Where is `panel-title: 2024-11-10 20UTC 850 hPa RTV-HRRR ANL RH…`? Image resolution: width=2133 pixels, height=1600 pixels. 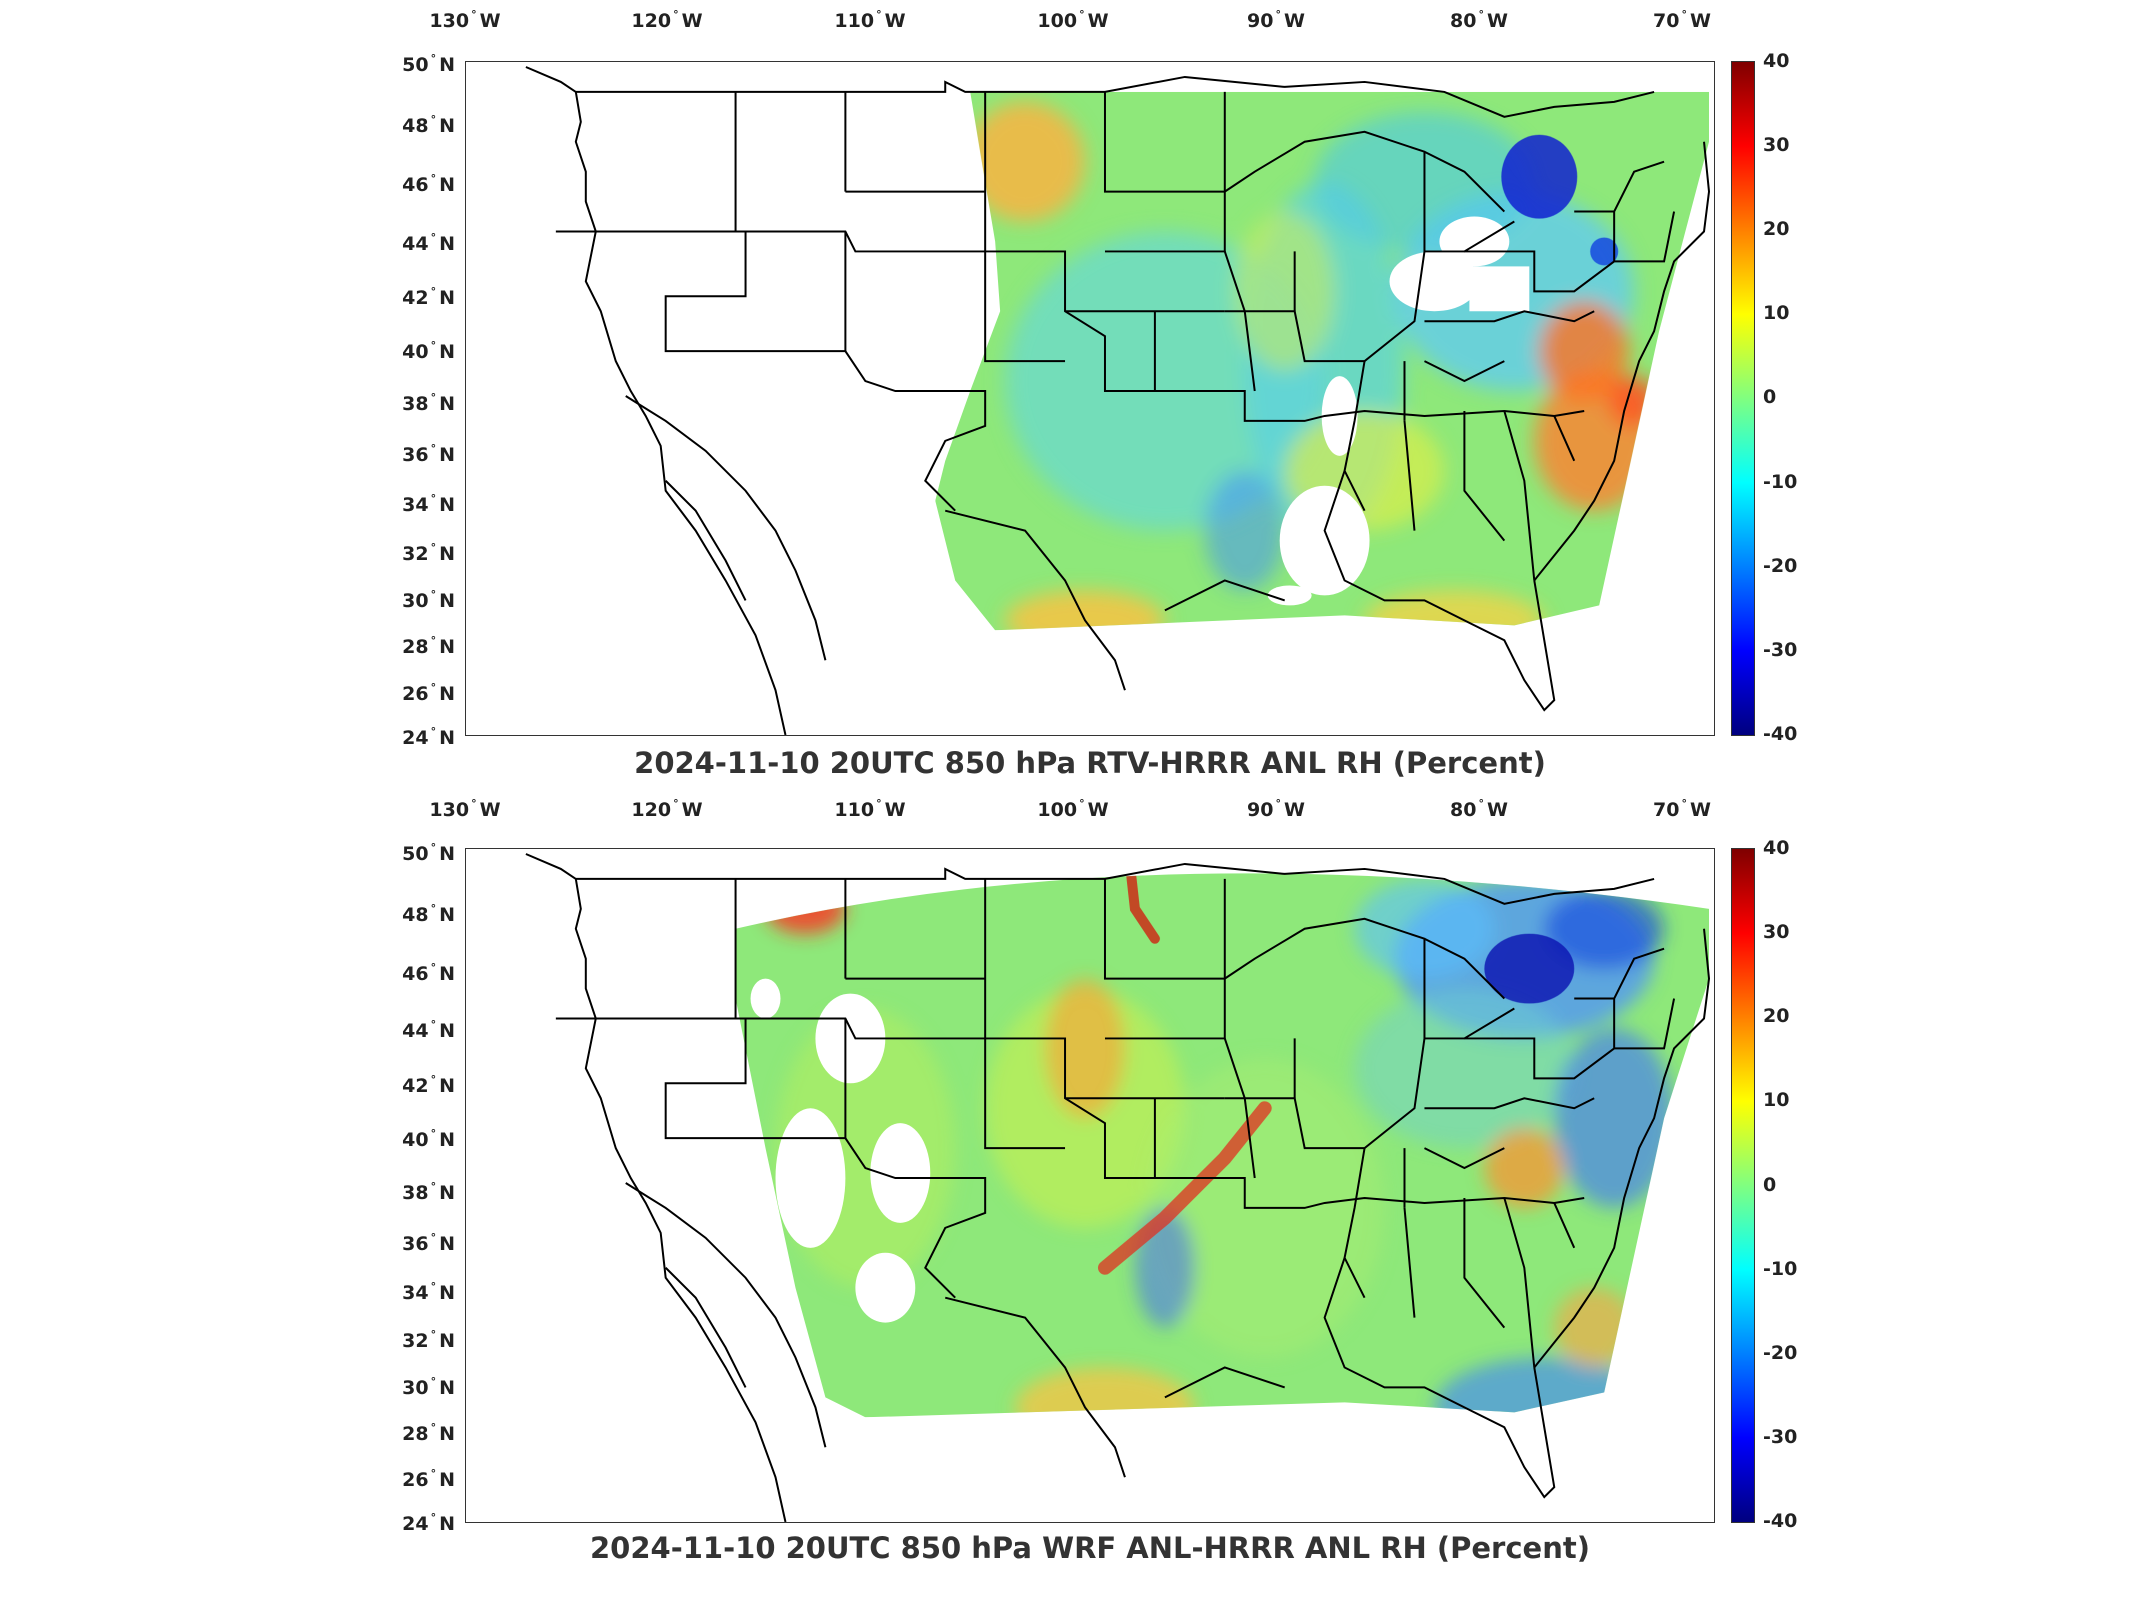 panel-title: 2024-11-10 20UTC 850 hPa RTV-HRRR ANL RH… is located at coordinates (1090, 763).